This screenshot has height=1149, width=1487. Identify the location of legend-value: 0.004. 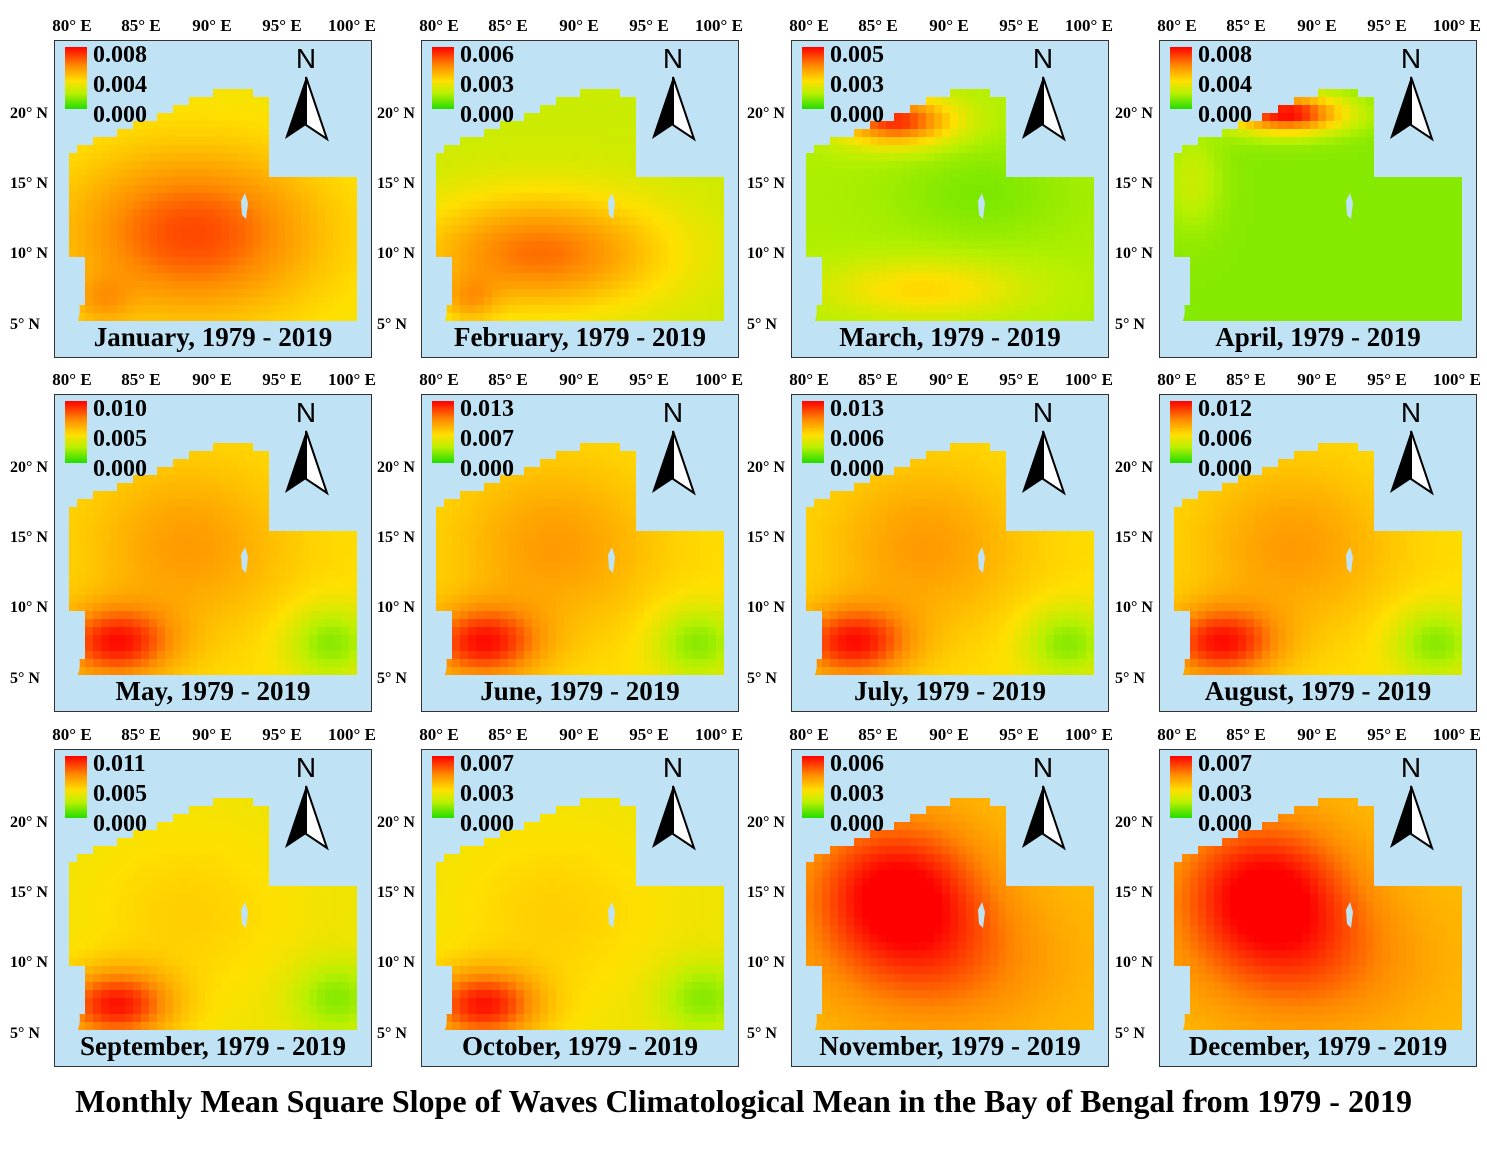
(120, 85).